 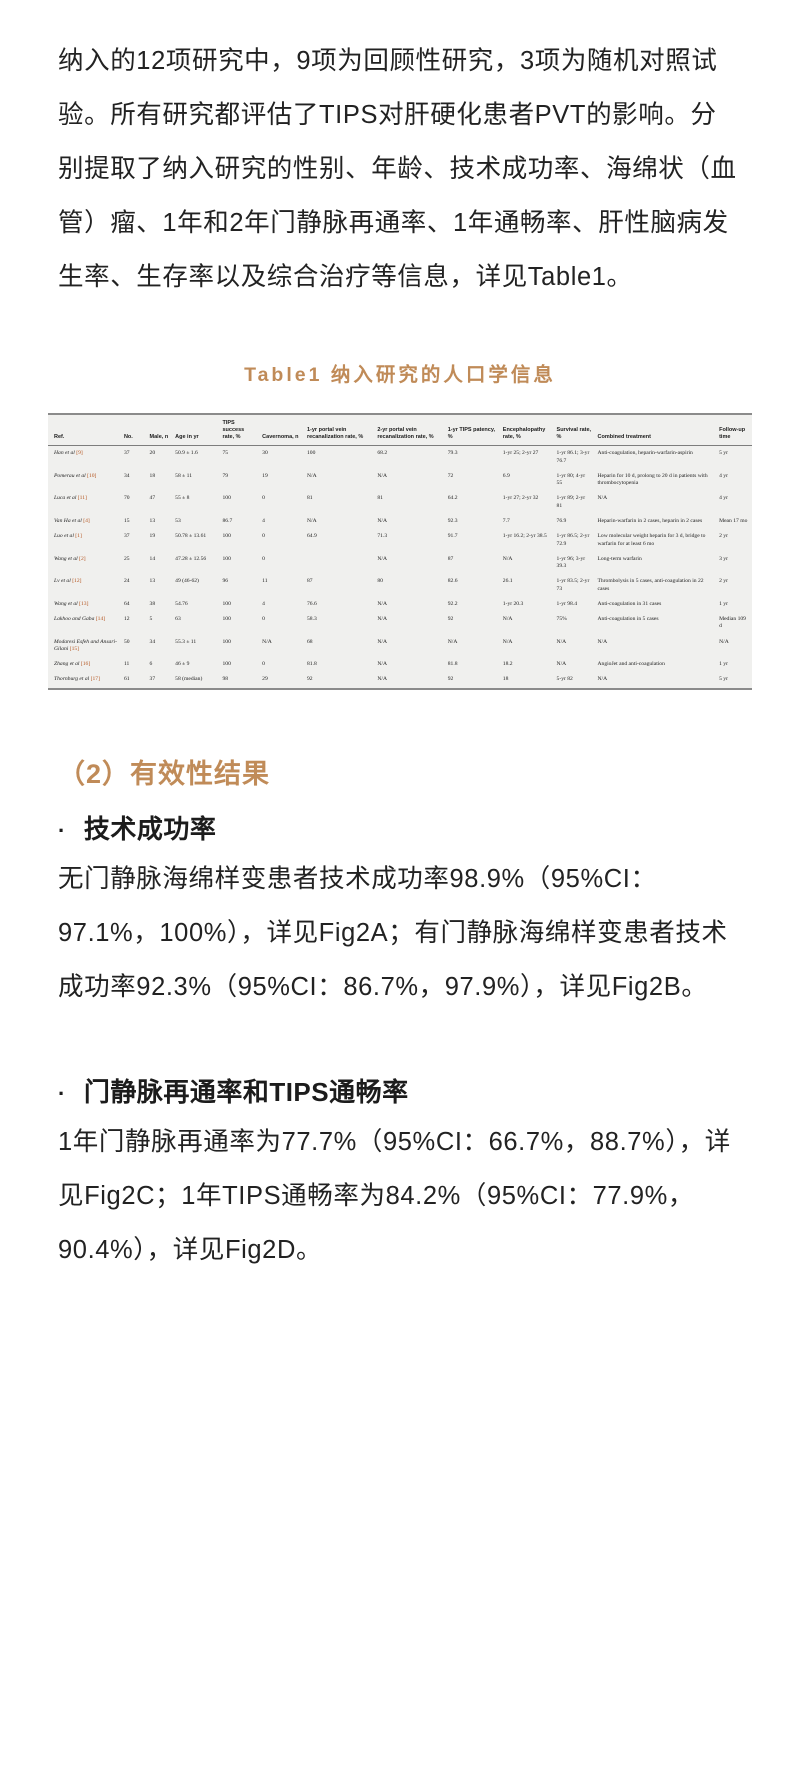 I want to click on td-ref: Modaresi Esfeh and Ansari-Gilani [15], so click(x=84, y=646).